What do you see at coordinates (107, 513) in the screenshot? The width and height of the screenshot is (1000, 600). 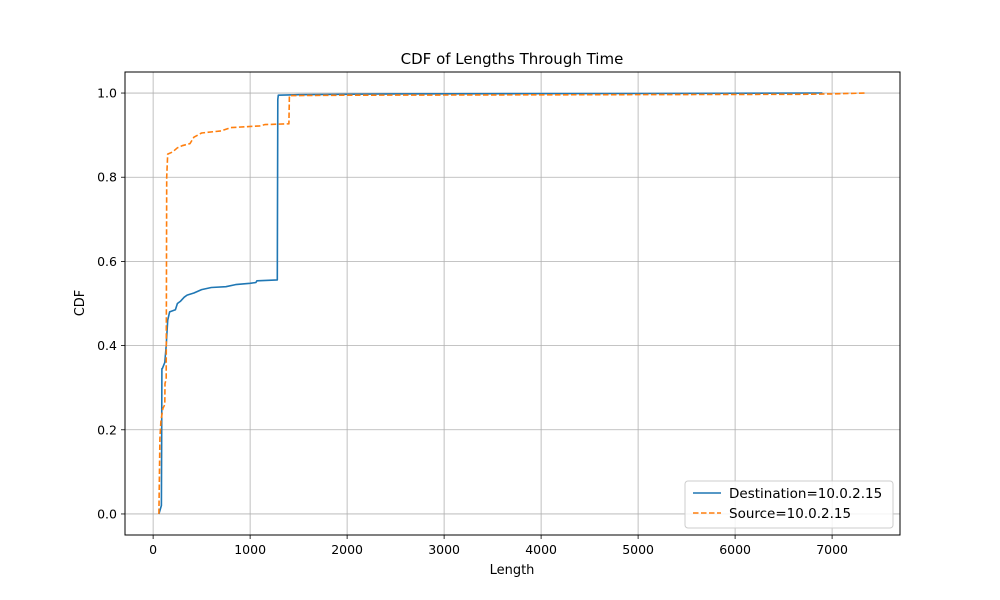 I see `y-tick-label: 0.0` at bounding box center [107, 513].